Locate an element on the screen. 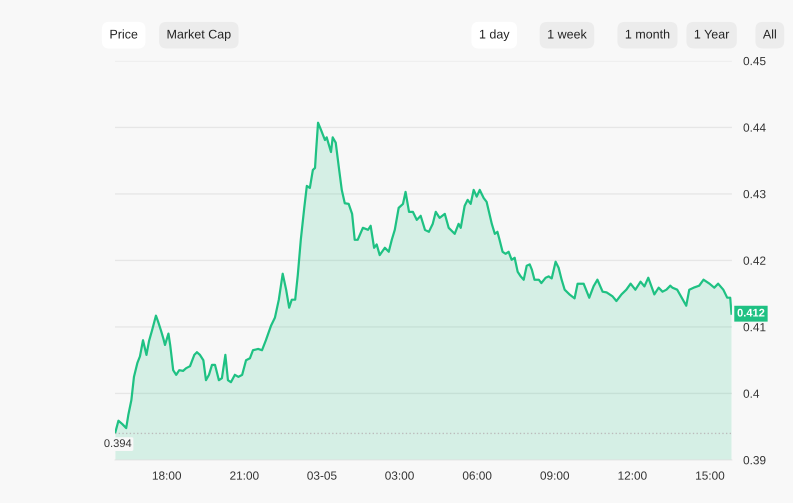 Image resolution: width=793 pixels, height=503 pixels. text: 1 day is located at coordinates (495, 35).